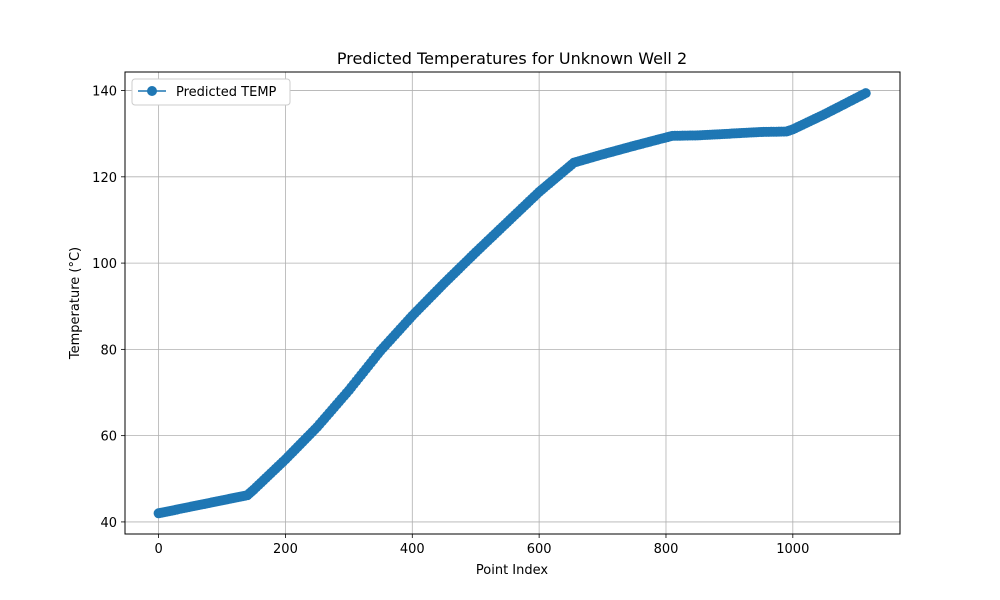  Describe the element at coordinates (226, 92) in the screenshot. I see `legend-label: Predicted TEMP` at that location.